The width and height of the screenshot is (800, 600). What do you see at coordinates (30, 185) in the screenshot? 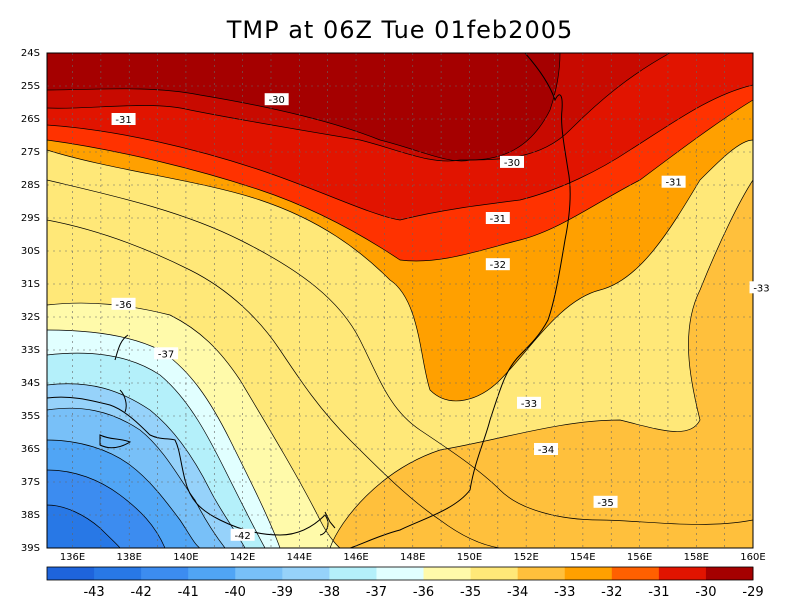
I see `lat-tick-label: 28S` at bounding box center [30, 185].